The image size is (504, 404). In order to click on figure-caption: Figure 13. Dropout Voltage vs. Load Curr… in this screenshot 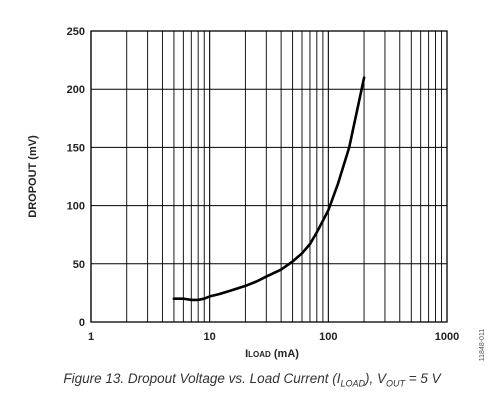, I will do `click(252, 380)`.